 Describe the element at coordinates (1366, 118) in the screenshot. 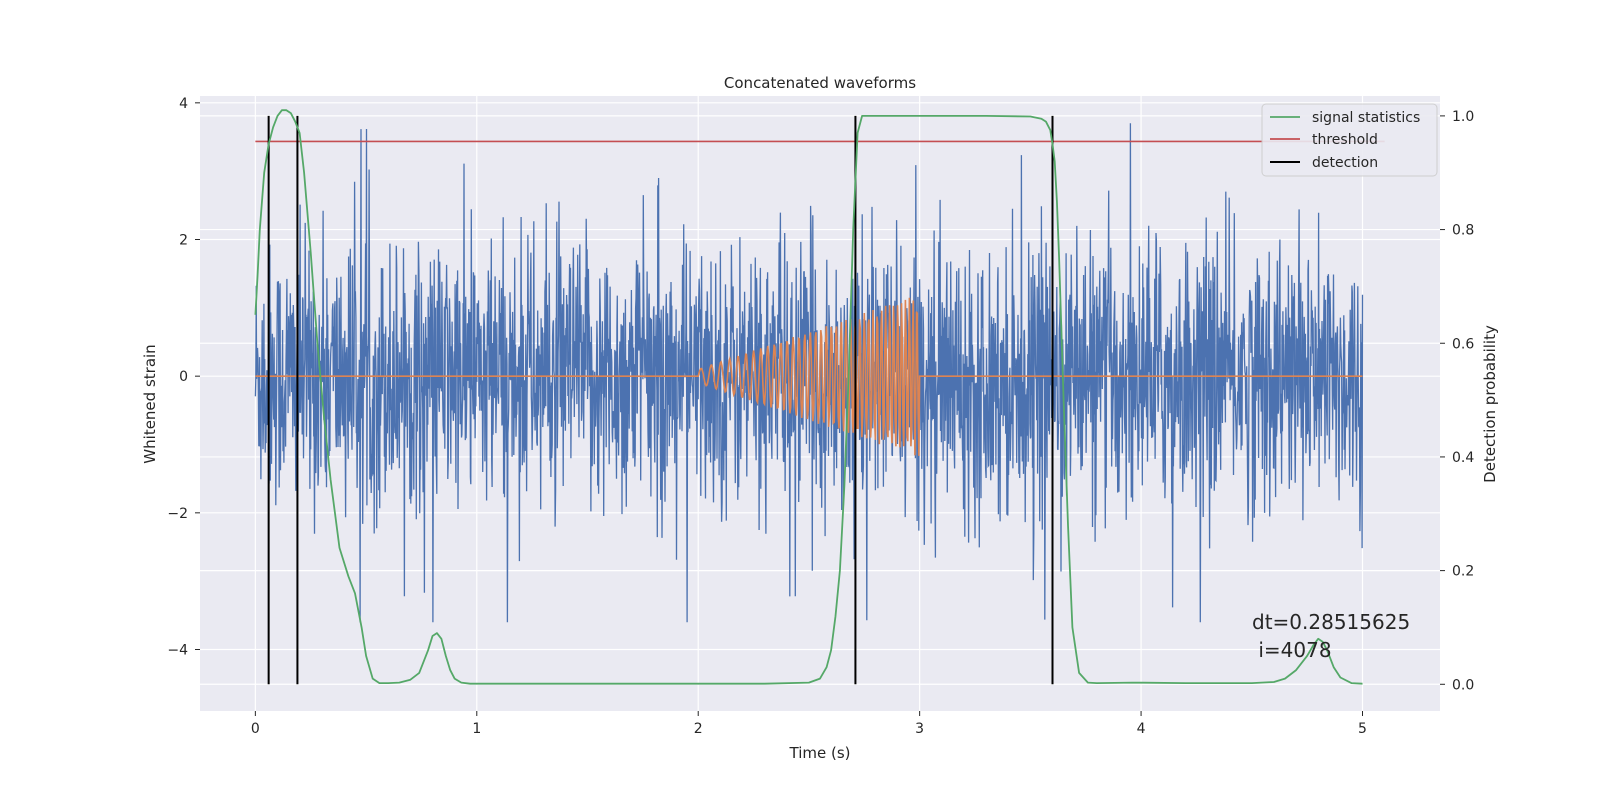

I see `legend-label-signal-statistics: signal statistics` at that location.